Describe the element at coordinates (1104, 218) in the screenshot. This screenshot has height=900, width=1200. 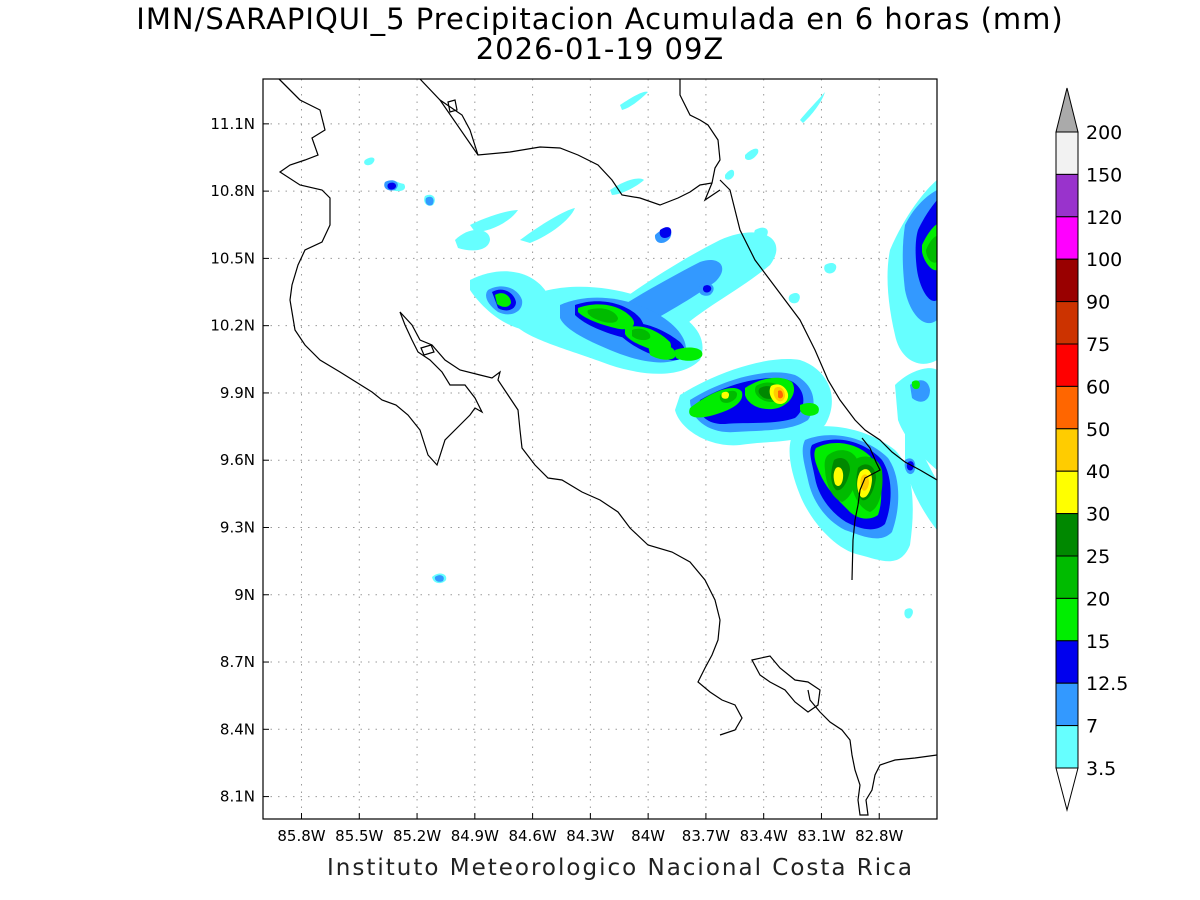
I see `colorbar-level-label: 120` at that location.